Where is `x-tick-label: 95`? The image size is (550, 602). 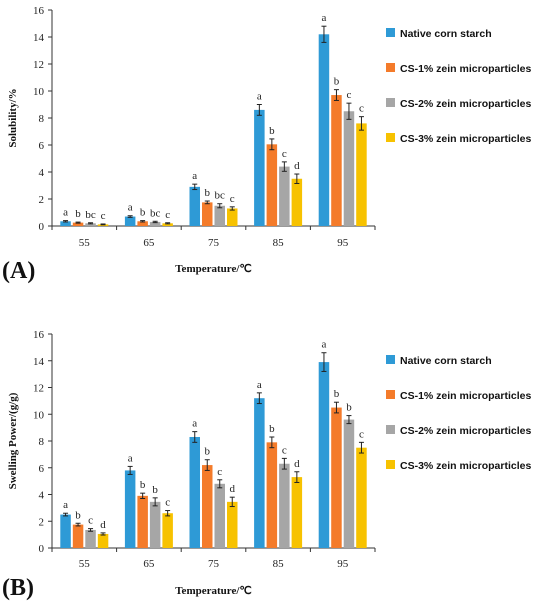 x-tick-label: 95 is located at coordinates (343, 564).